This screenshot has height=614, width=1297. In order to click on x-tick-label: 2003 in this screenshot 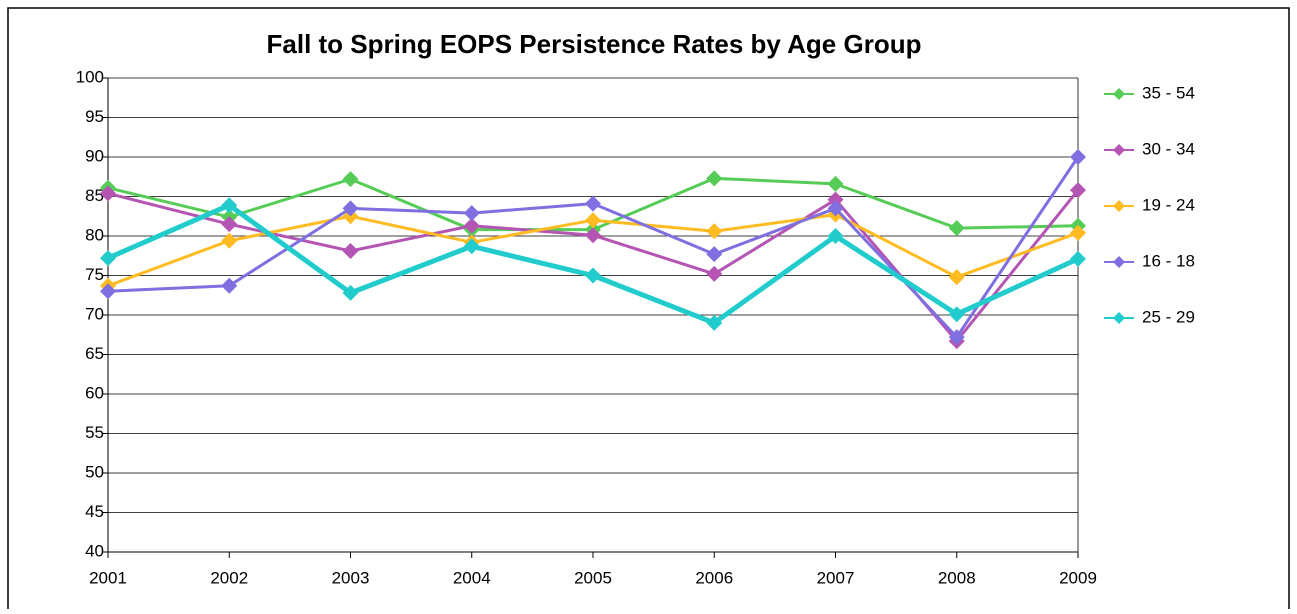, I will do `click(351, 577)`.